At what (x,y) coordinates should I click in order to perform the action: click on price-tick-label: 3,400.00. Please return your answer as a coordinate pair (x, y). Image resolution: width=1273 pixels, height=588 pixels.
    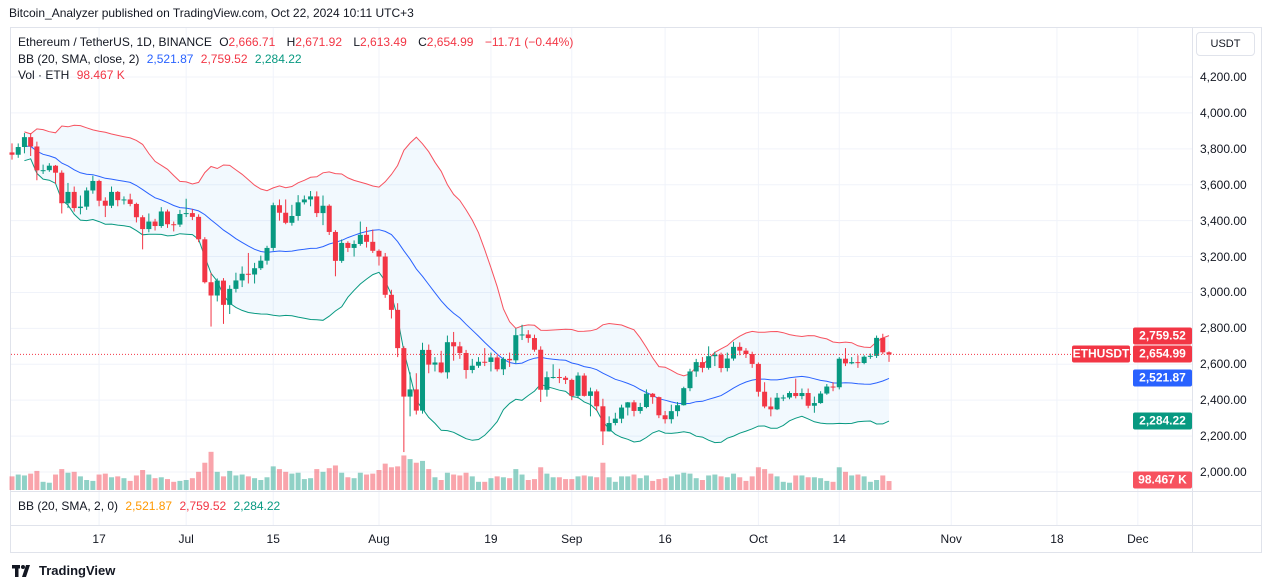
    Looking at the image, I should click on (1223, 220).